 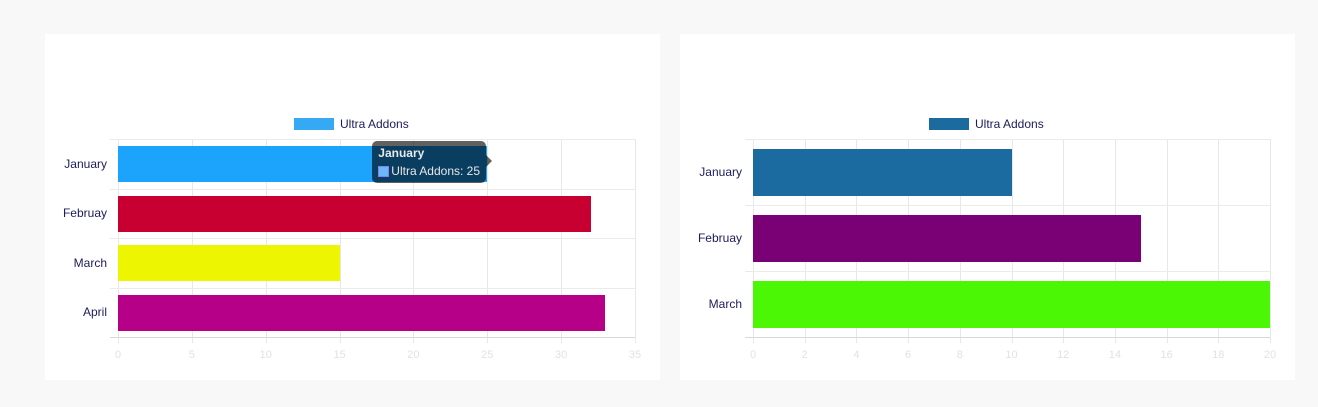 What do you see at coordinates (1063, 355) in the screenshot?
I see `x-tick-label: 12` at bounding box center [1063, 355].